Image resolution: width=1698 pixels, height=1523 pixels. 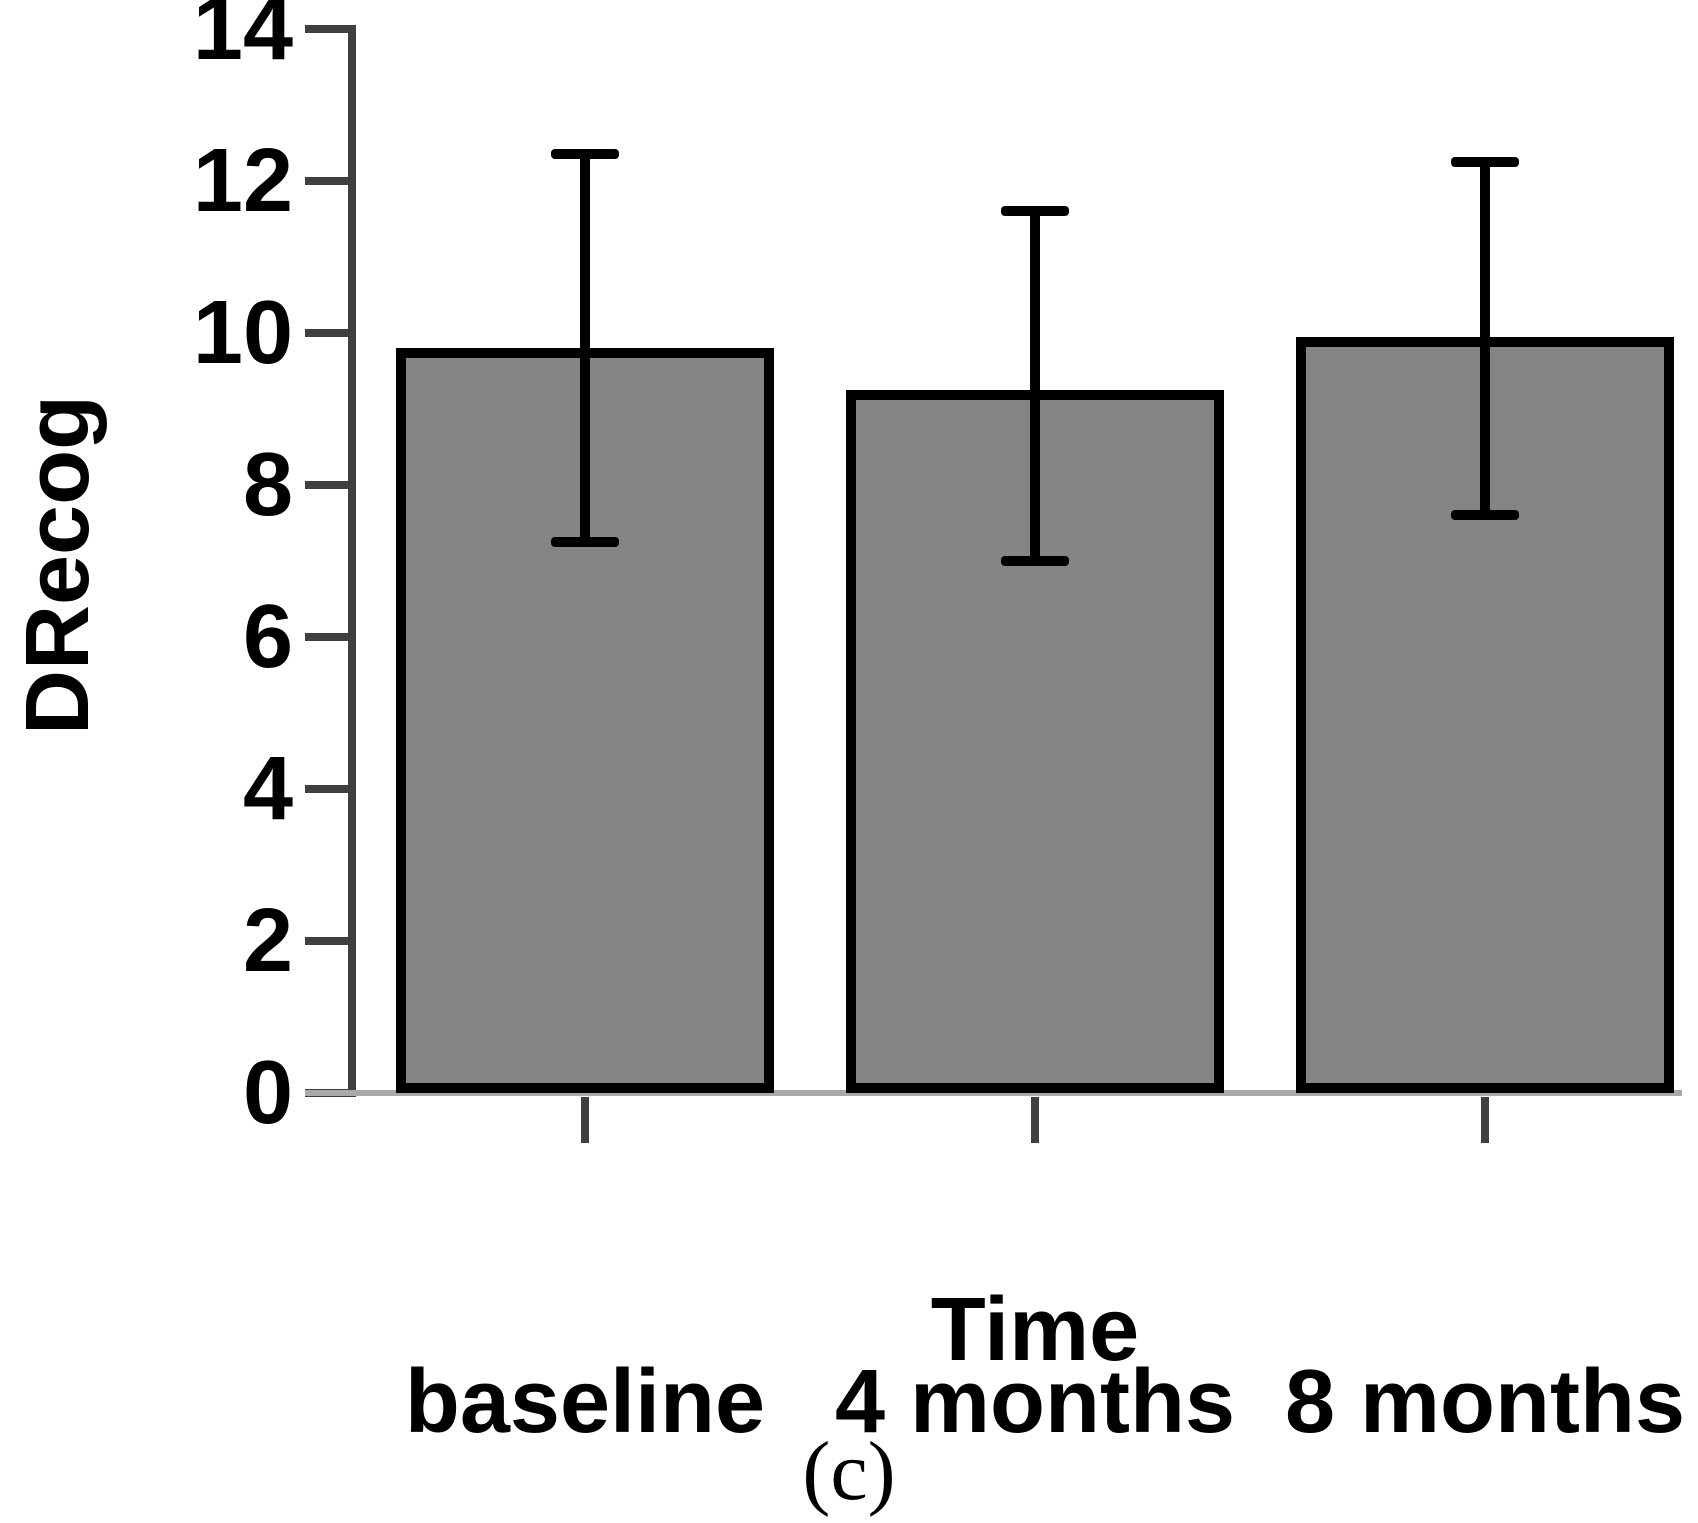 What do you see at coordinates (1035, 1330) in the screenshot?
I see `x-axis-title: Time` at bounding box center [1035, 1330].